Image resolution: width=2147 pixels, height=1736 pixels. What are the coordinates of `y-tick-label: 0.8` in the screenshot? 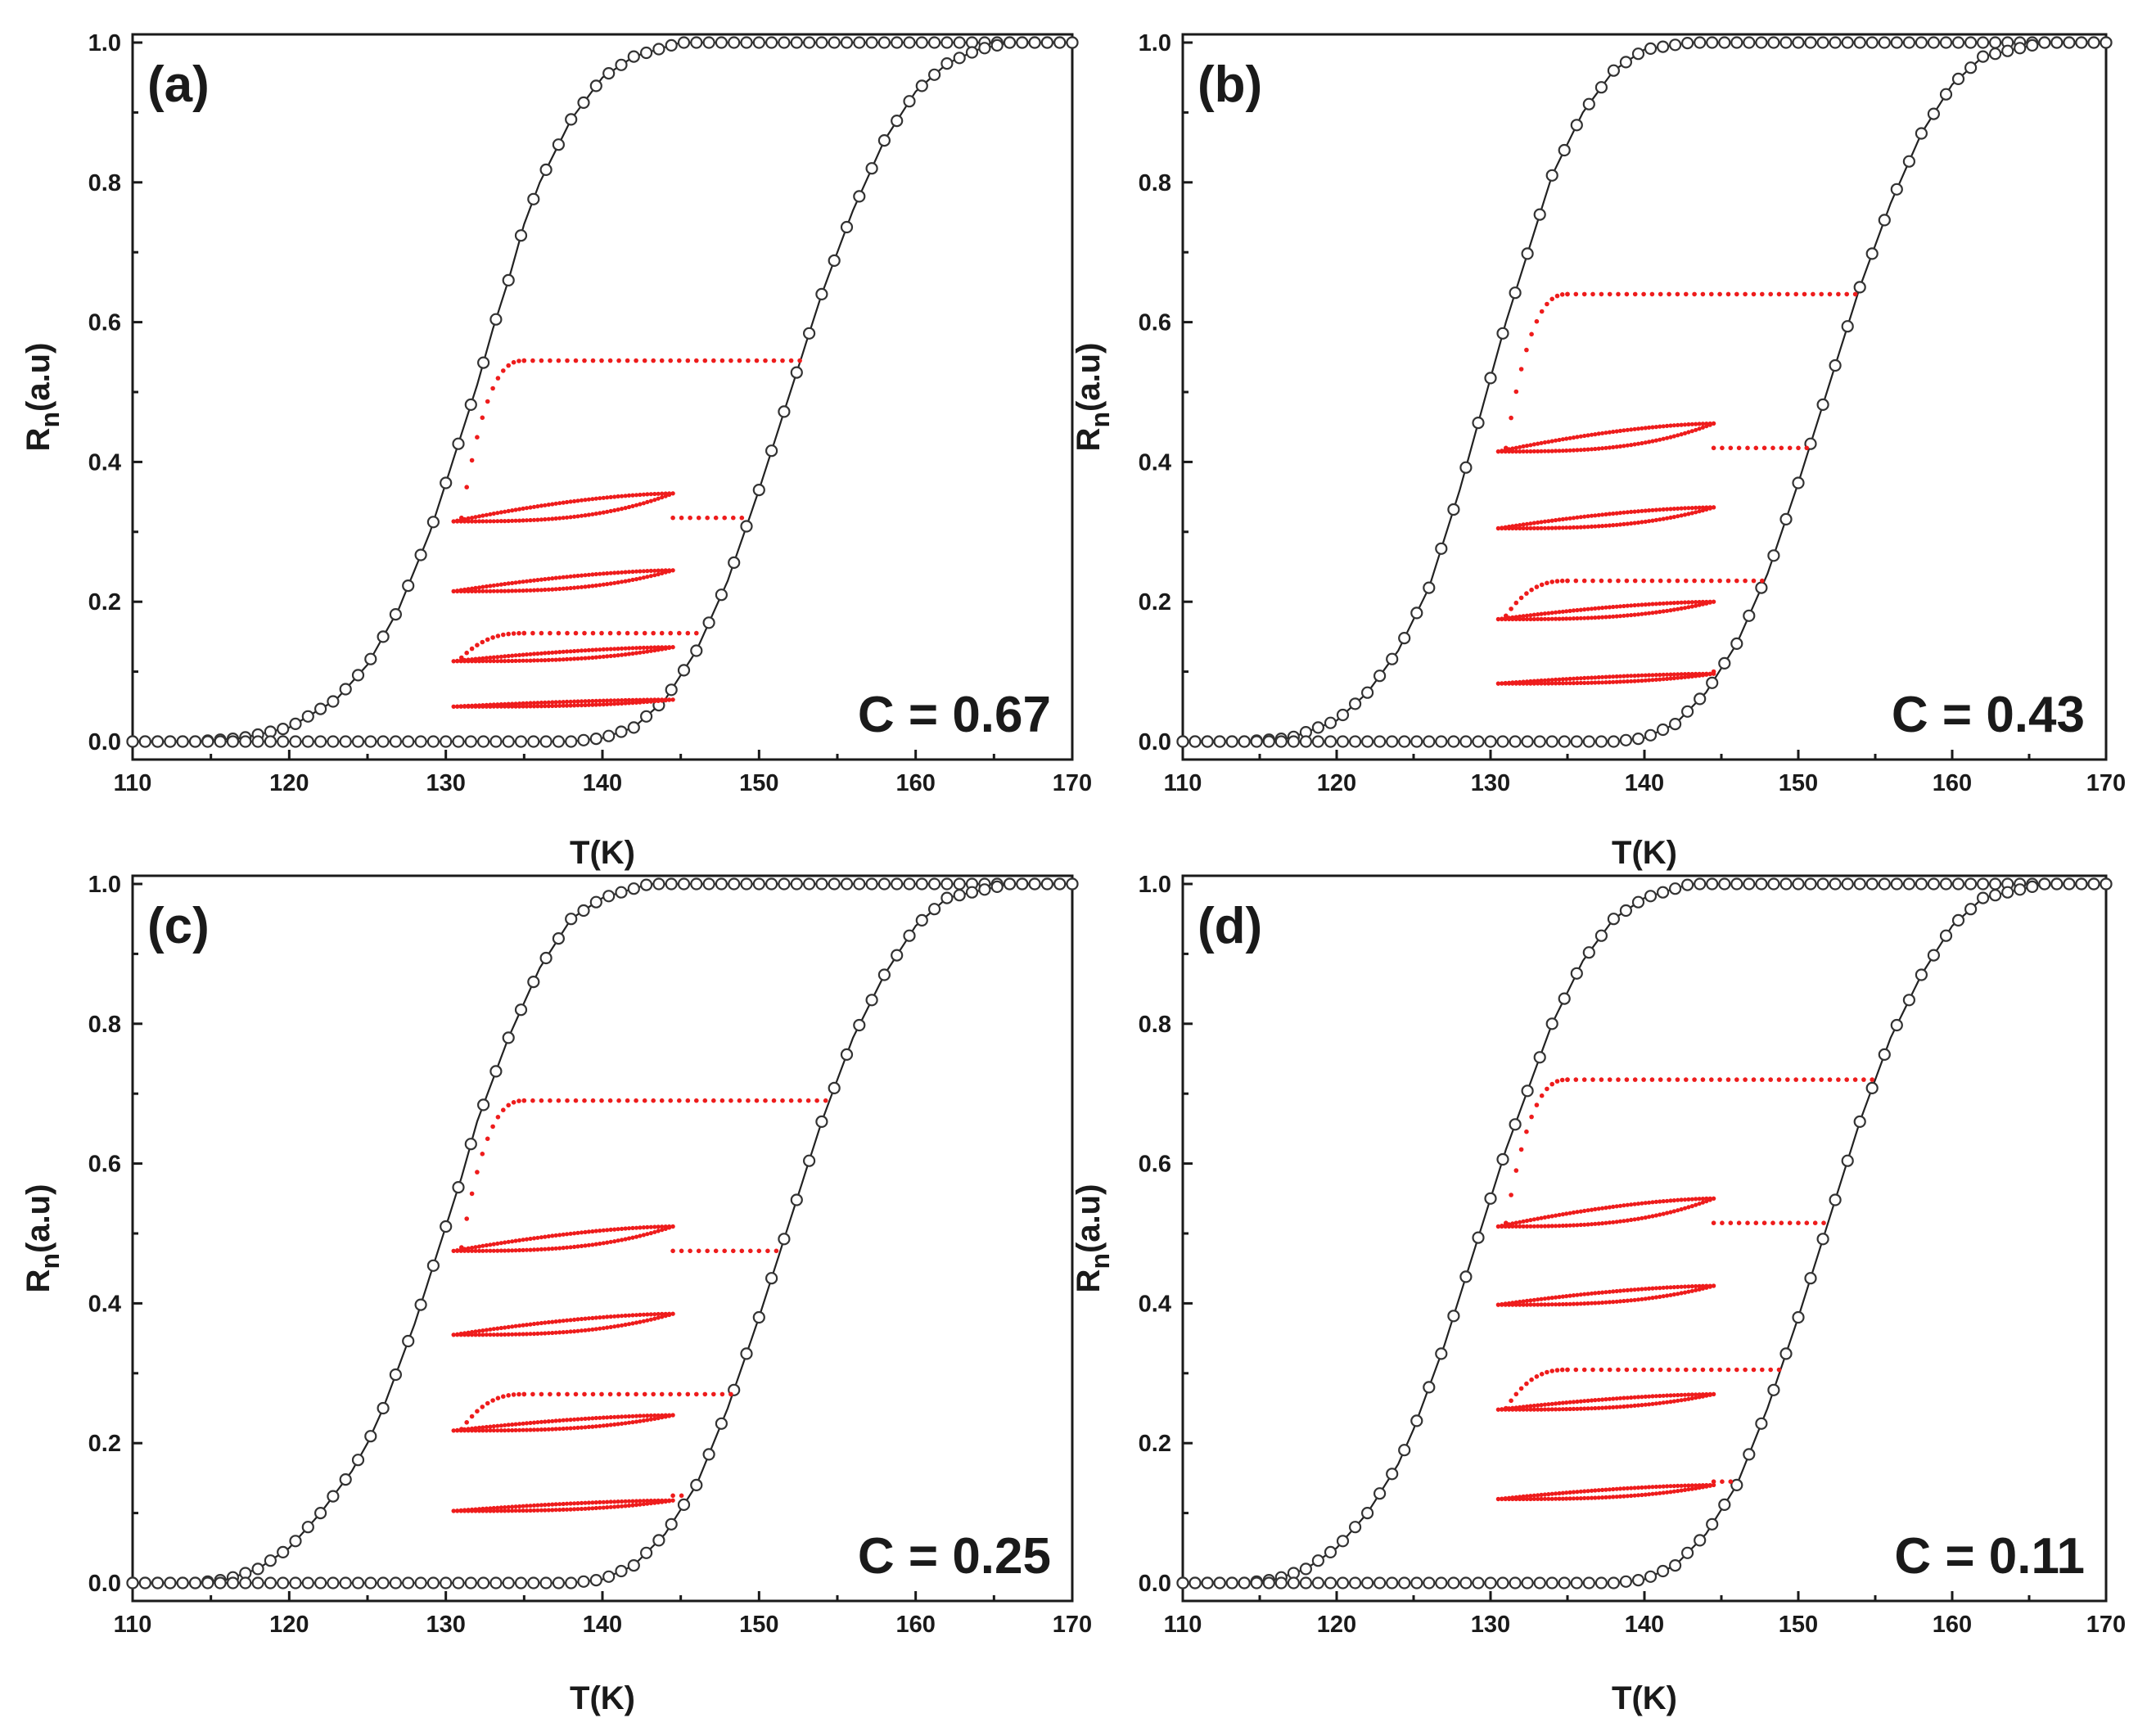 It's located at (1155, 1025).